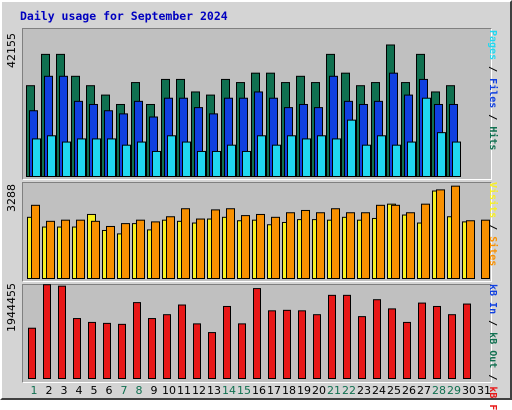 The width and height of the screenshot is (512, 410). I want to click on day-label: 2, so click(49, 390).